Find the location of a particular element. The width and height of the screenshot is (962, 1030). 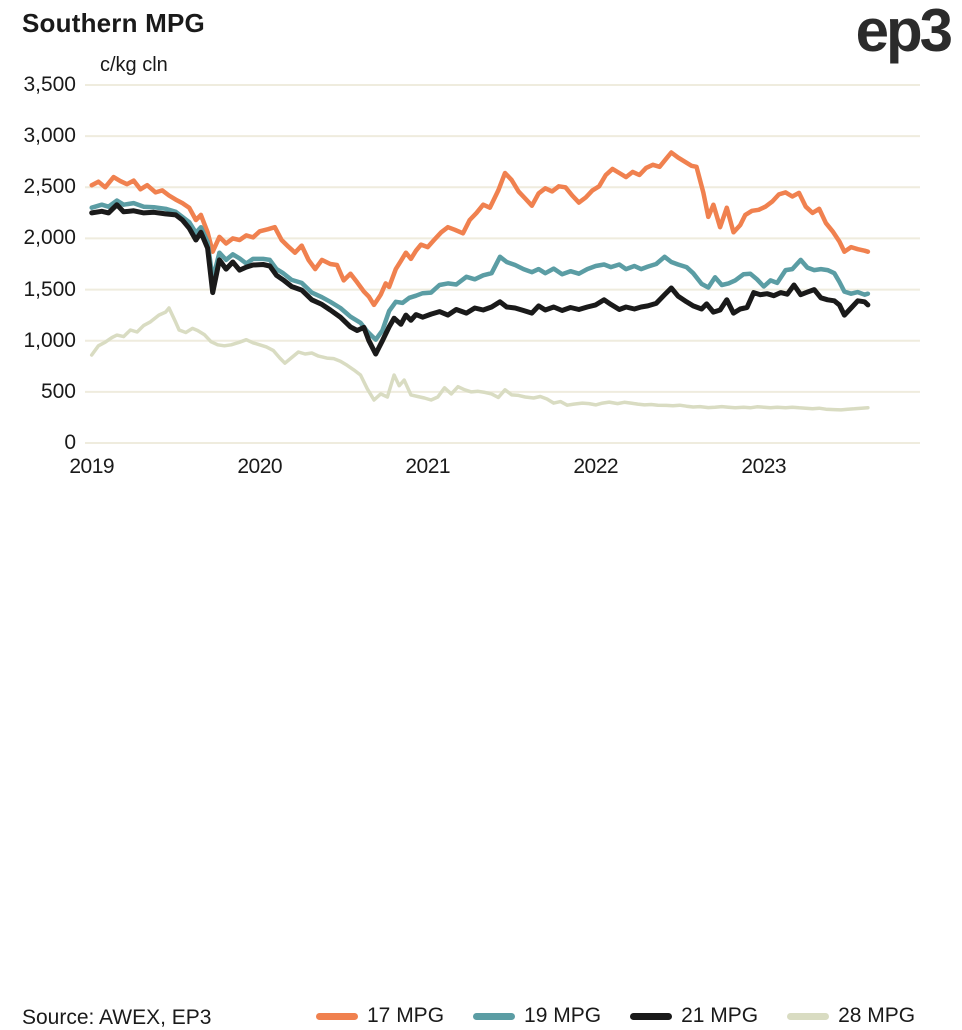

page-title: Southern MPG is located at coordinates (113, 23).